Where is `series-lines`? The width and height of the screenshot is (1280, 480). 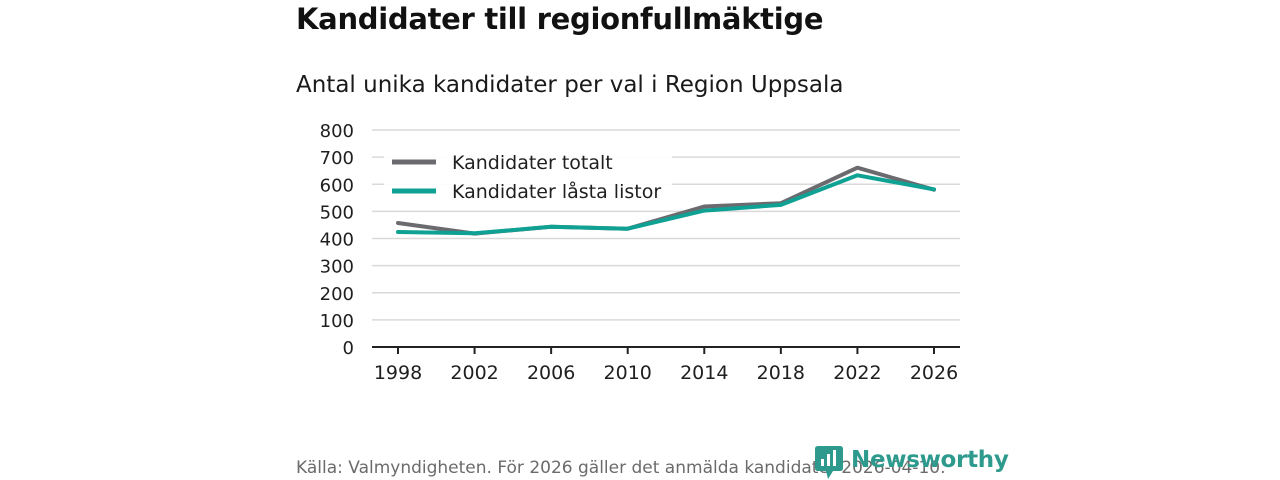
series-lines is located at coordinates (666, 200).